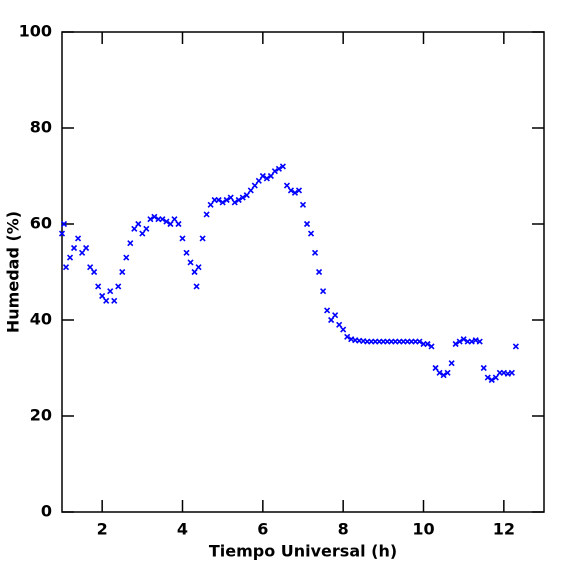 This screenshot has height=578, width=574. Describe the element at coordinates (102, 529) in the screenshot. I see `x-tick-label: 2` at that location.